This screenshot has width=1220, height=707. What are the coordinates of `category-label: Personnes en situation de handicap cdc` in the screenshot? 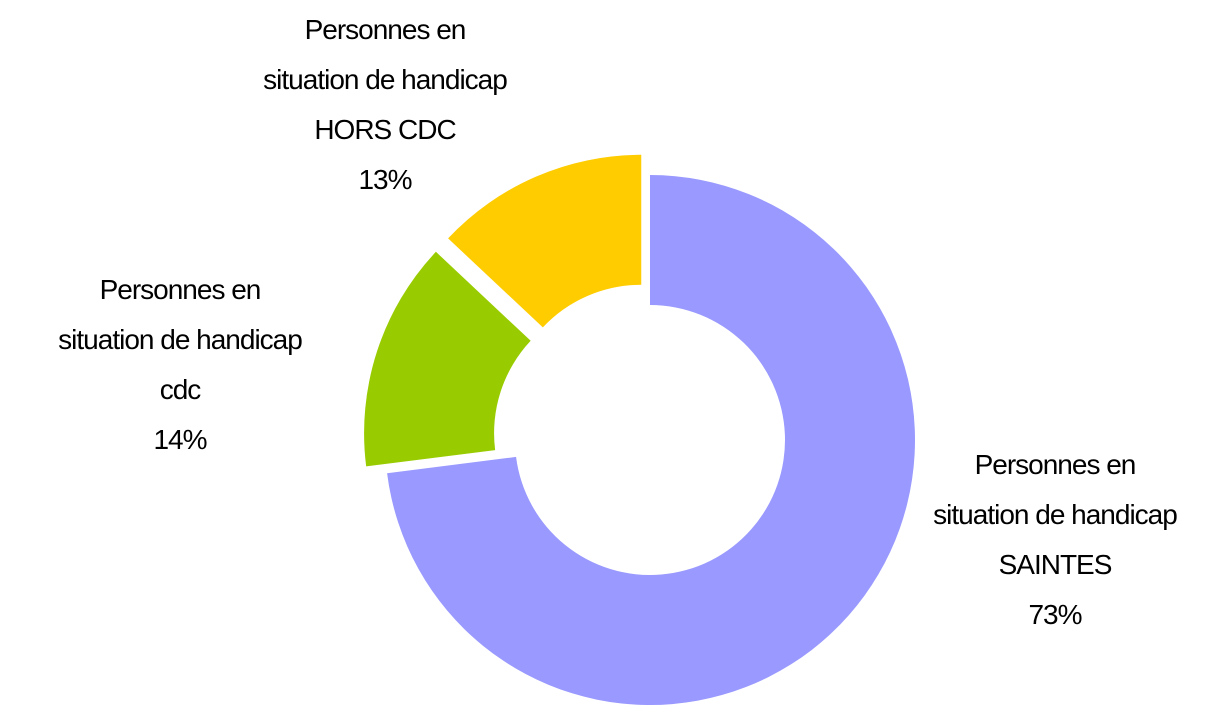 It's located at (180, 339).